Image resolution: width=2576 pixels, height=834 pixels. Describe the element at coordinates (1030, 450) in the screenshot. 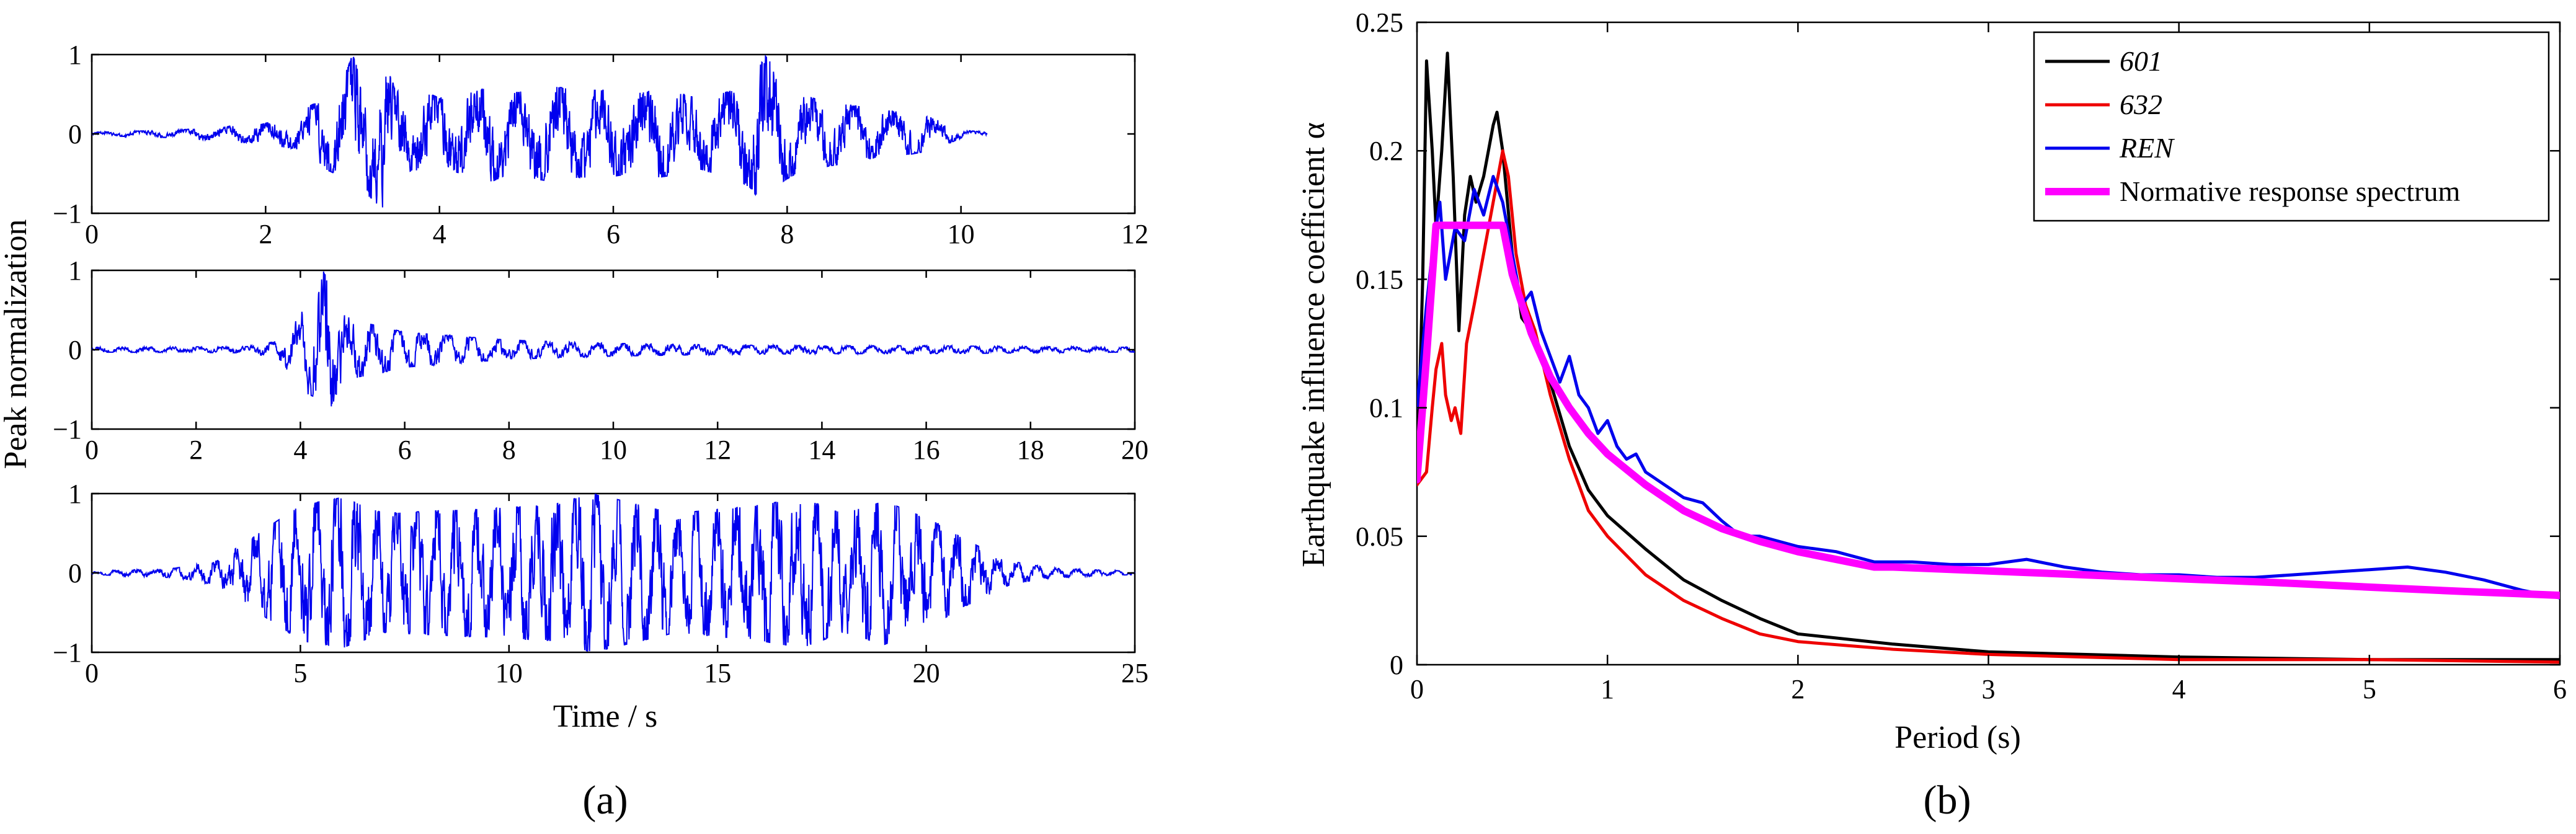

I see `x-tick-label: 18` at that location.